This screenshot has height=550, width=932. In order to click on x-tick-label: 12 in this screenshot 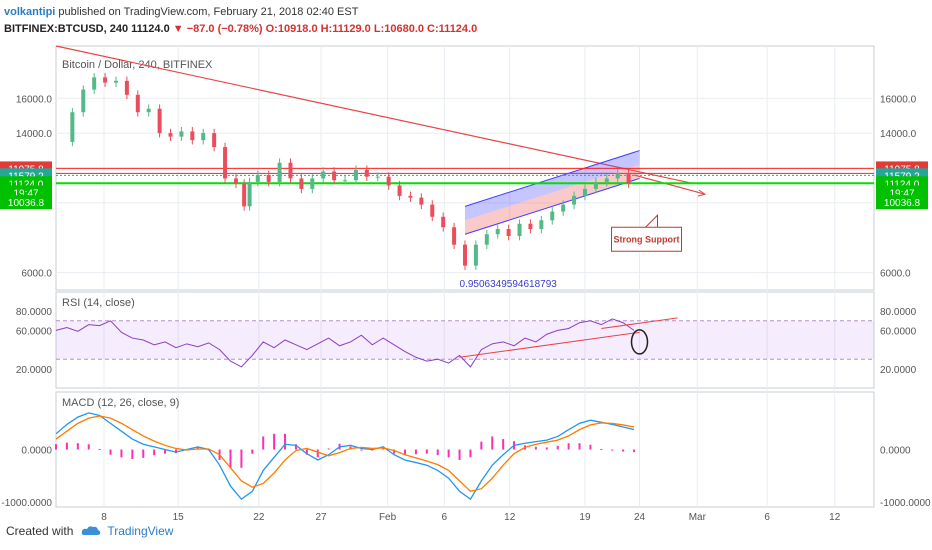, I will do `click(510, 516)`.